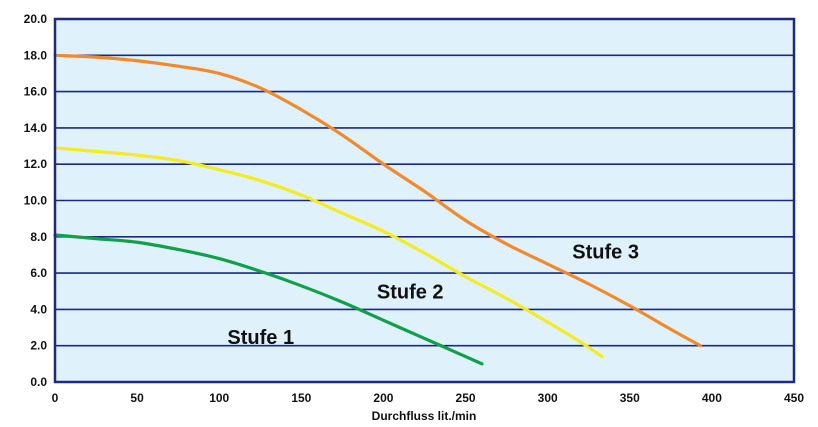 The width and height of the screenshot is (818, 427). What do you see at coordinates (36, 92) in the screenshot?
I see `y-tick-label: 16.0` at bounding box center [36, 92].